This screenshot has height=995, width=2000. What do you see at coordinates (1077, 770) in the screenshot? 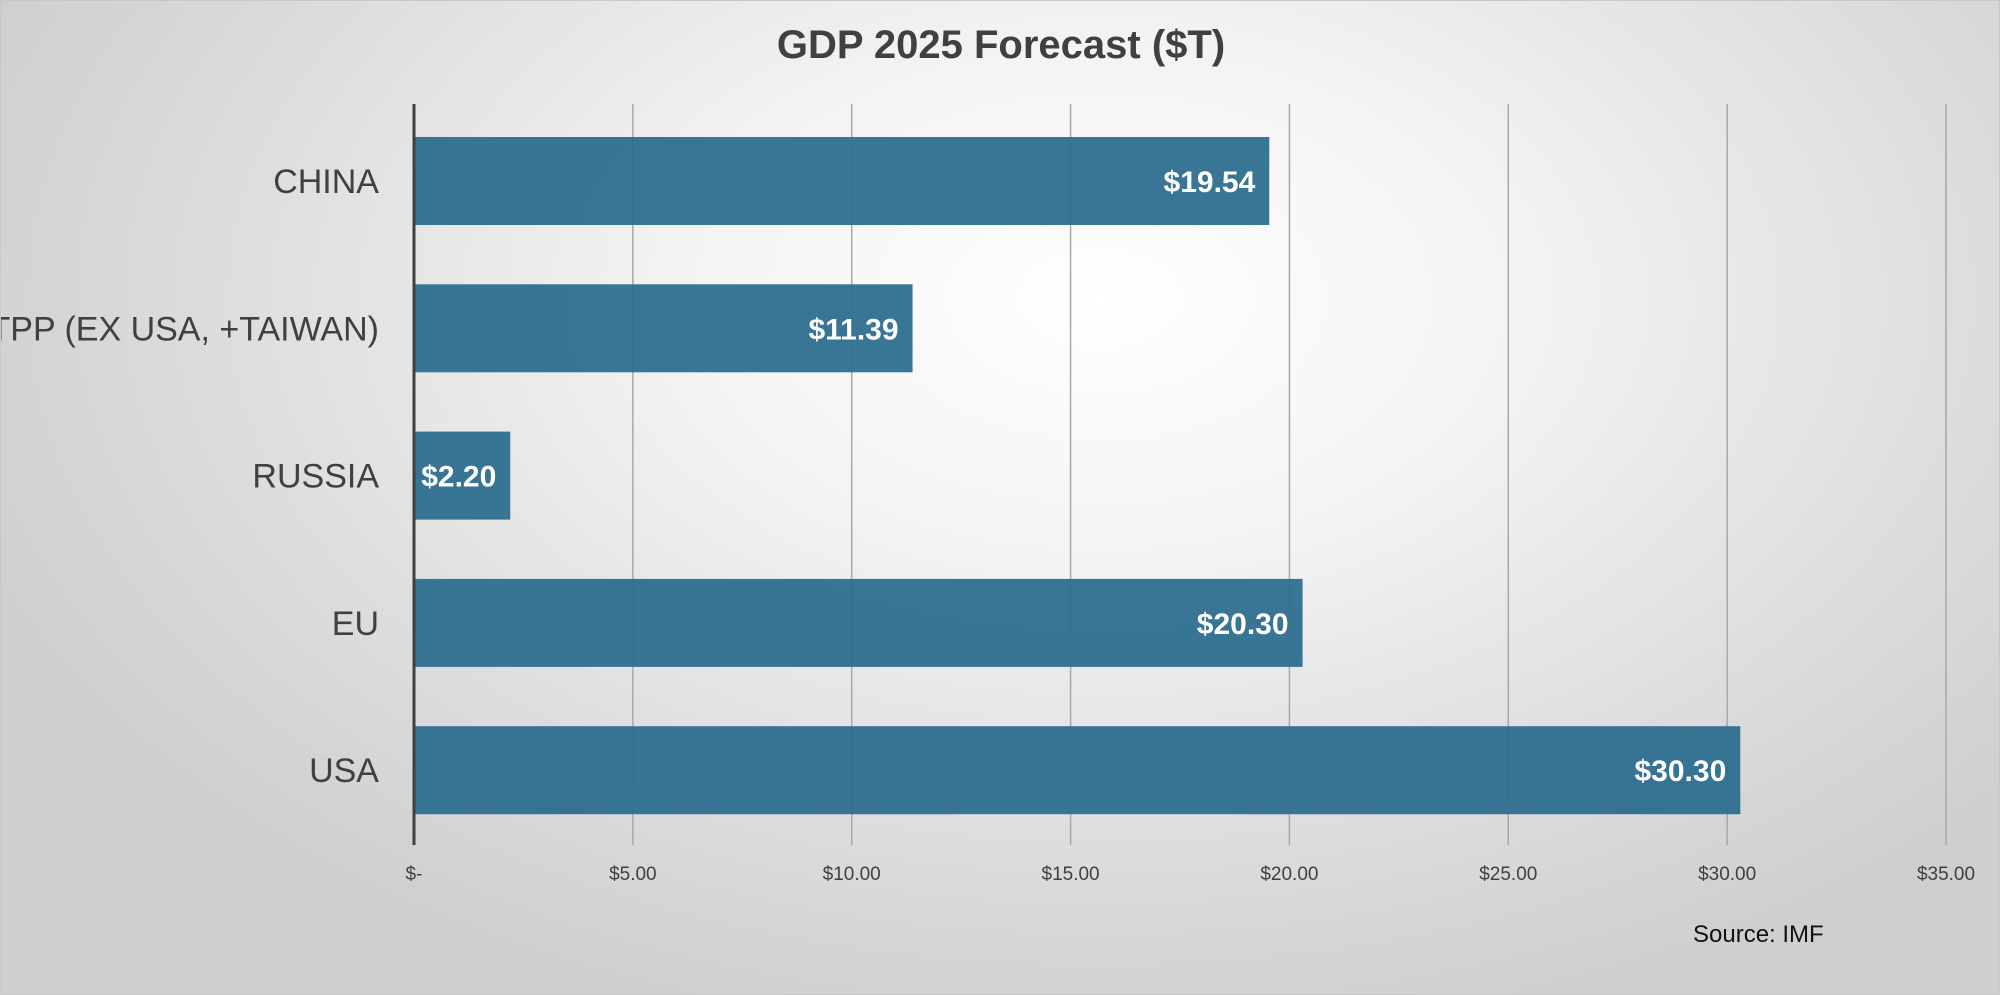
I see `bar-usa` at bounding box center [1077, 770].